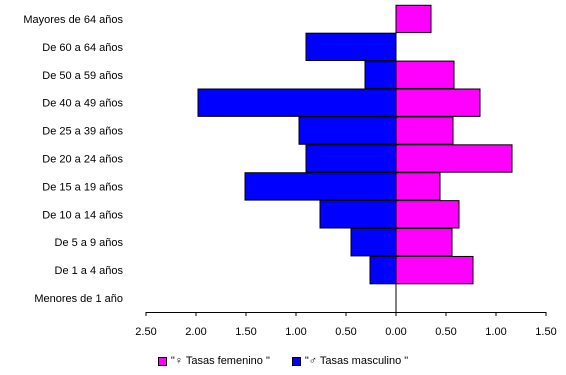 The height and width of the screenshot is (375, 566). What do you see at coordinates (296, 361) in the screenshot?
I see `legend-swatch-male` at bounding box center [296, 361].